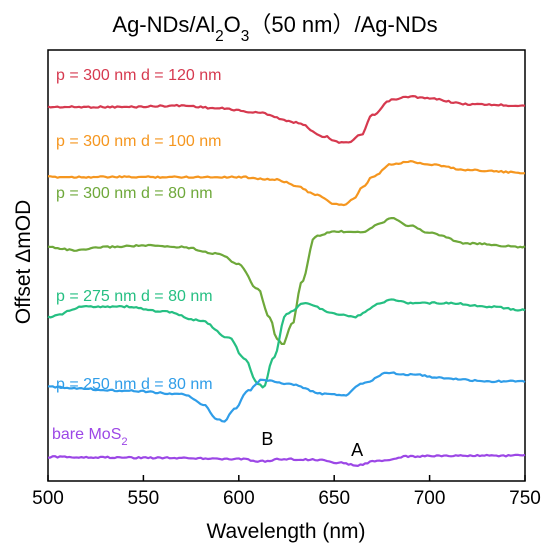 This screenshot has height=552, width=550. I want to click on series-label: bare MoS2, so click(90, 437).